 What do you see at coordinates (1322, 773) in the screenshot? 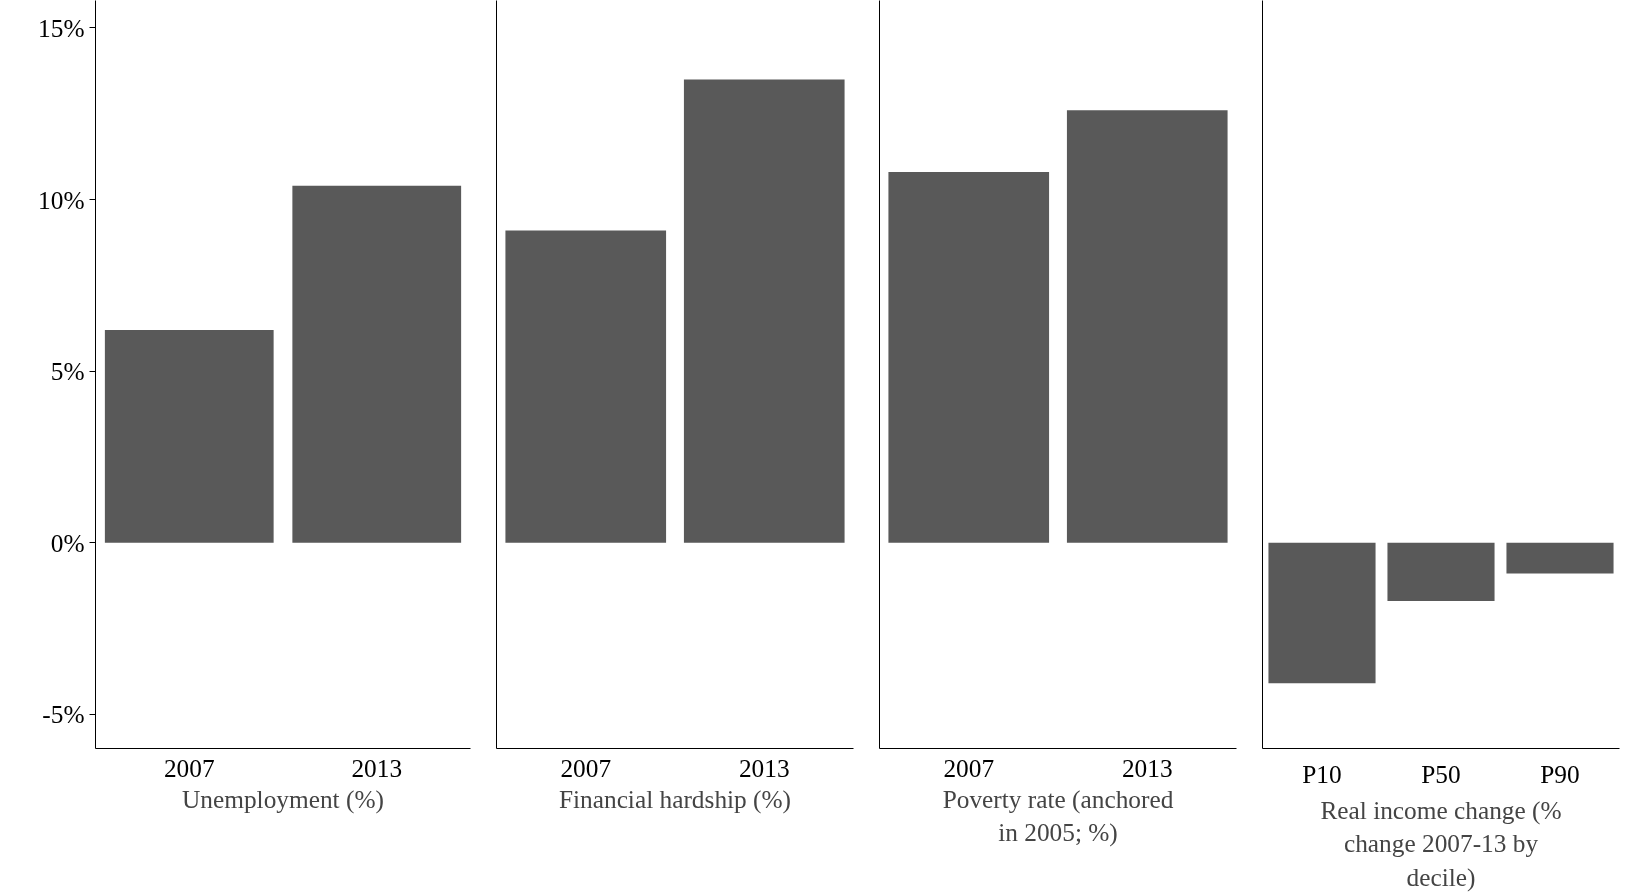
I see `x-tick-label: P10` at bounding box center [1322, 773].